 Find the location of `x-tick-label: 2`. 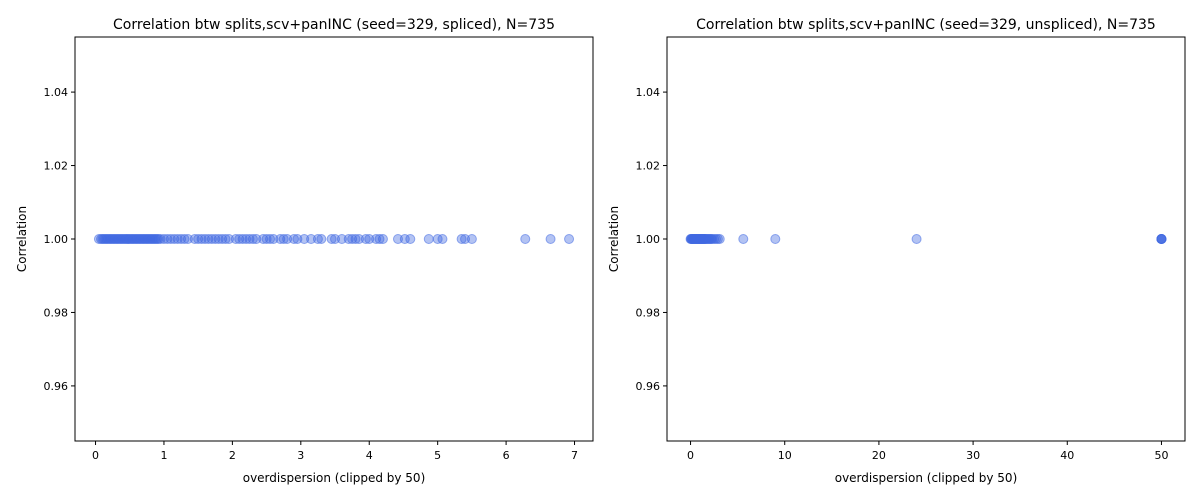

x-tick-label: 2 is located at coordinates (232, 455).